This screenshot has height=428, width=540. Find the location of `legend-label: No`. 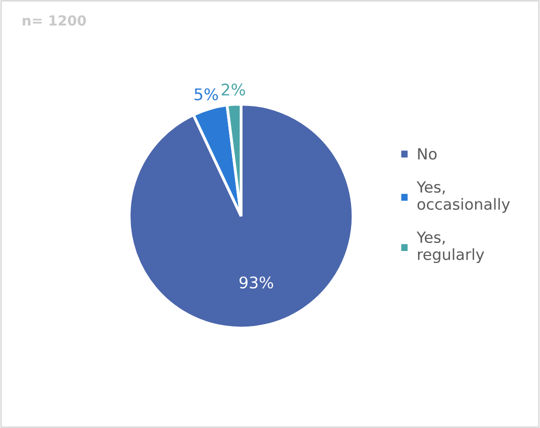

legend-label: No is located at coordinates (427, 154).